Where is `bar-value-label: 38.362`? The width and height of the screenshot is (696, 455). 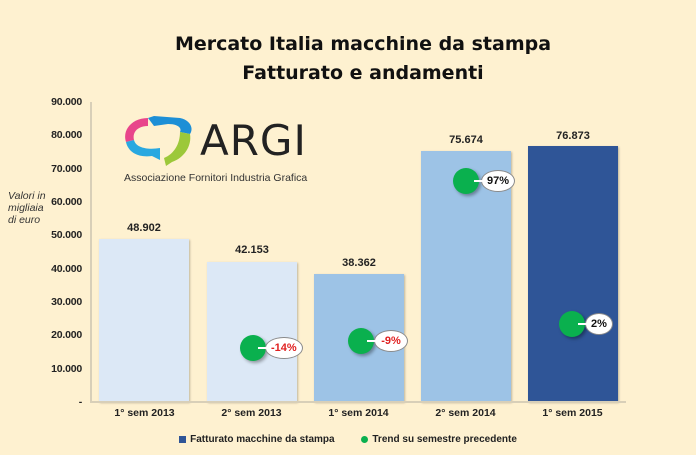 bar-value-label: 38.362 is located at coordinates (359, 263).